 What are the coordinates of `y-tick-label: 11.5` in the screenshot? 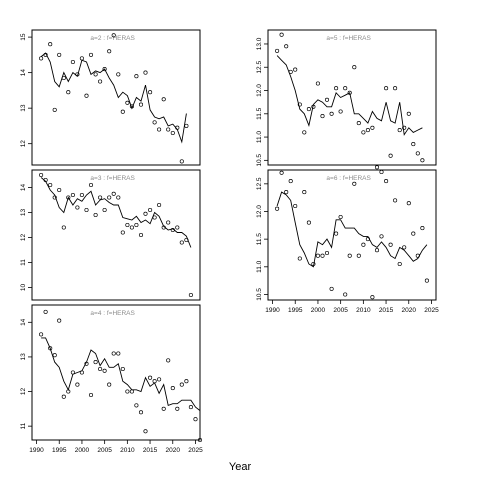 It's located at (259, 113).